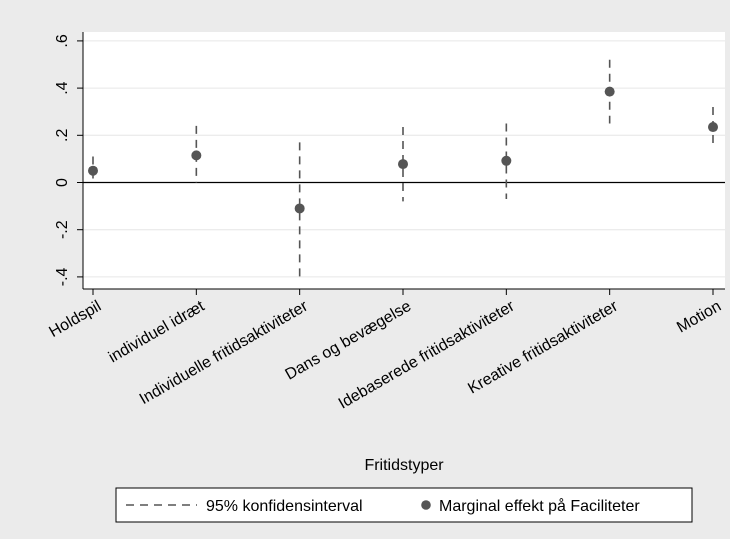 This screenshot has height=539, width=730. I want to click on legend-box, so click(404, 505).